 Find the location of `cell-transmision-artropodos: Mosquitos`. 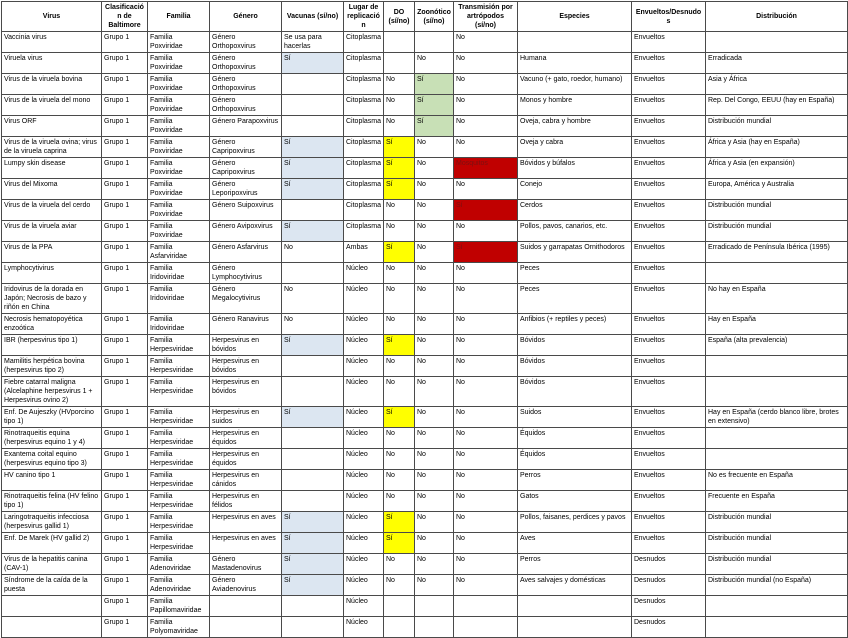

cell-transmision-artropodos: Mosquitos is located at coordinates (485, 168).